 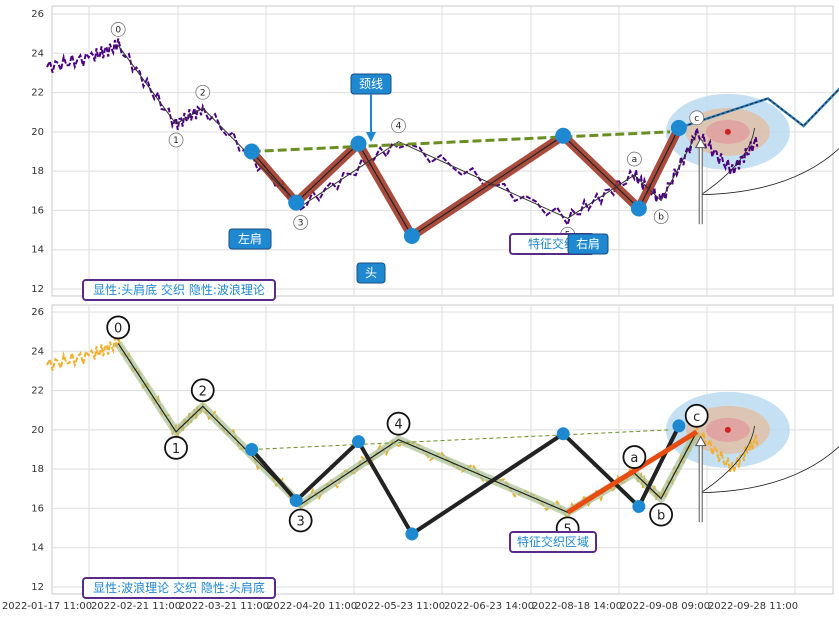 I want to click on right-shoulder-label-box, so click(x=588, y=244).